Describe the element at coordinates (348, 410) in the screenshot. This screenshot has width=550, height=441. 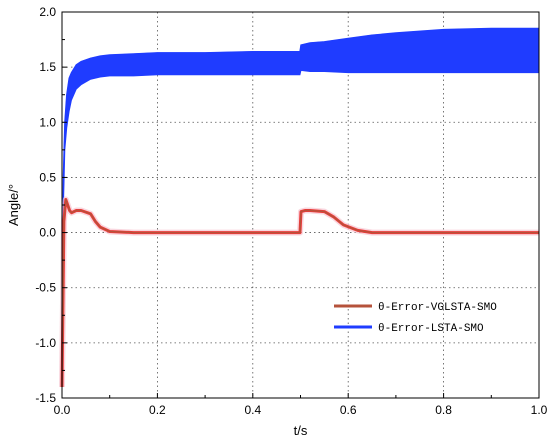
I see `x-tick-label: 0.6` at that location.